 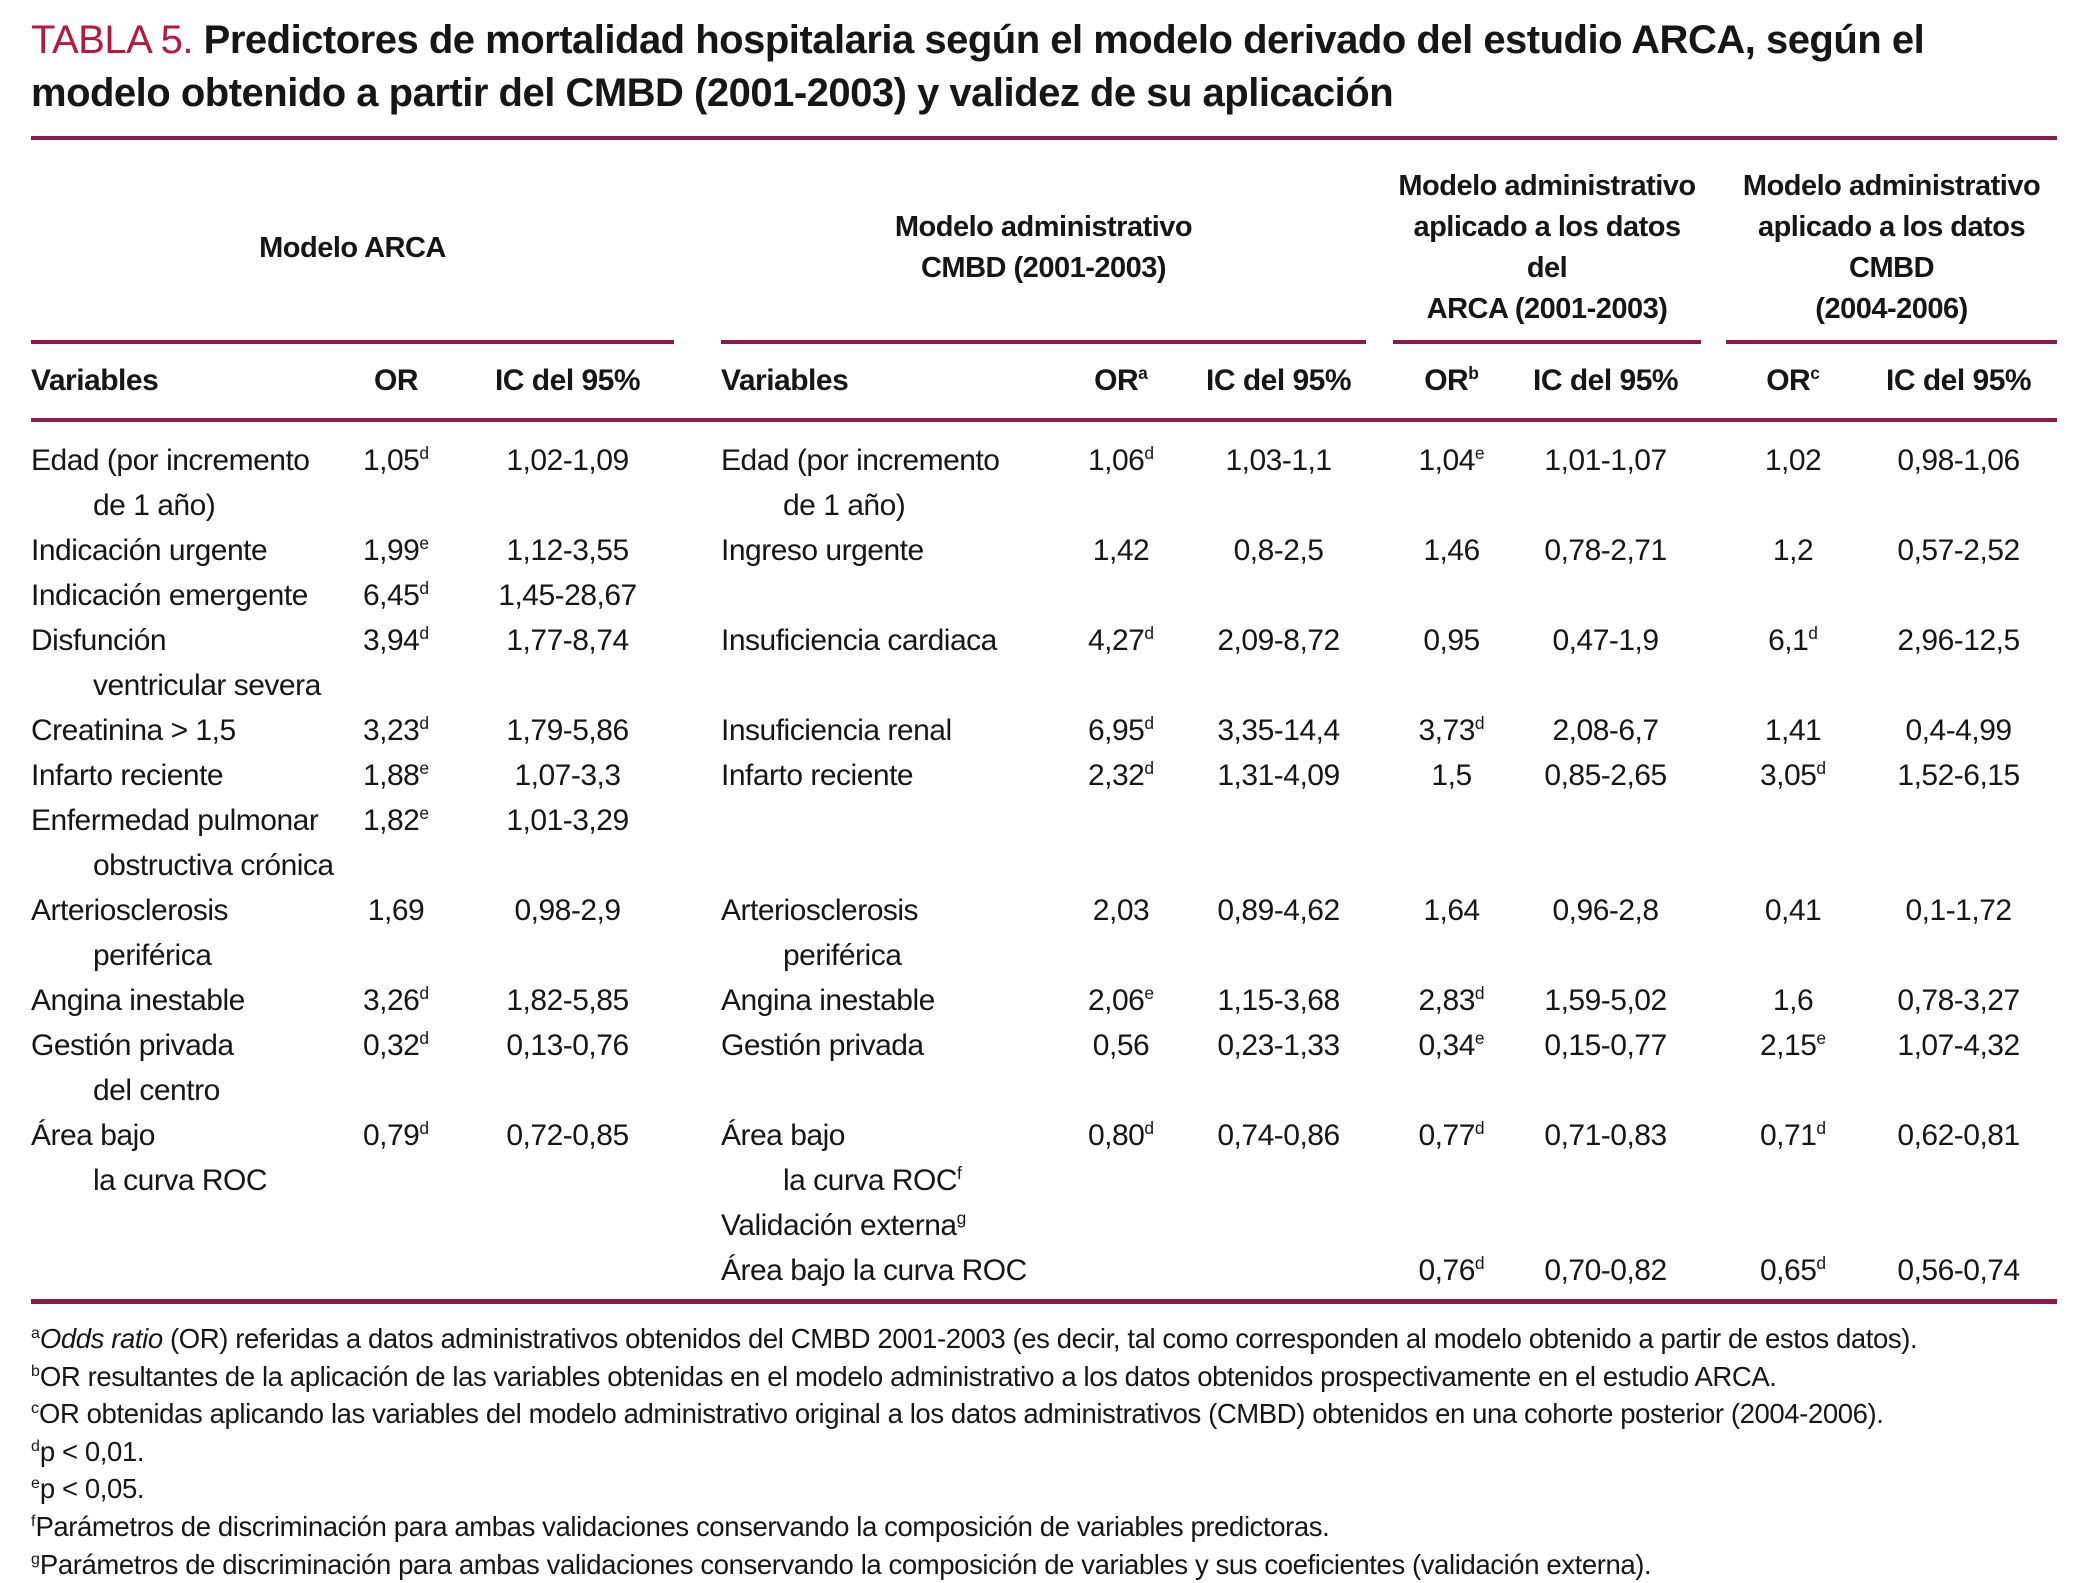 I want to click on table-title-tag: TABLA 5., so click(x=112, y=40).